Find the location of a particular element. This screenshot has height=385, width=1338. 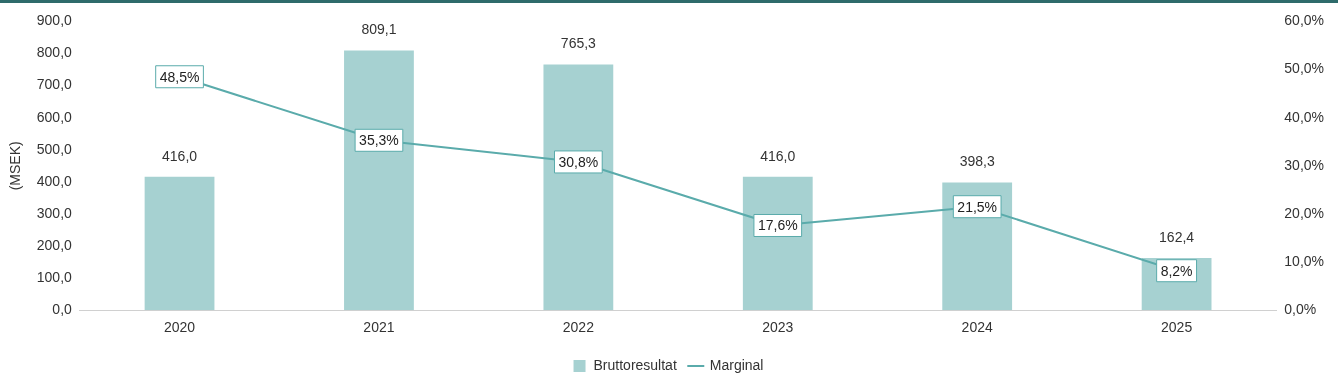

y2-tick-label: 0,0% is located at coordinates (1300, 309).